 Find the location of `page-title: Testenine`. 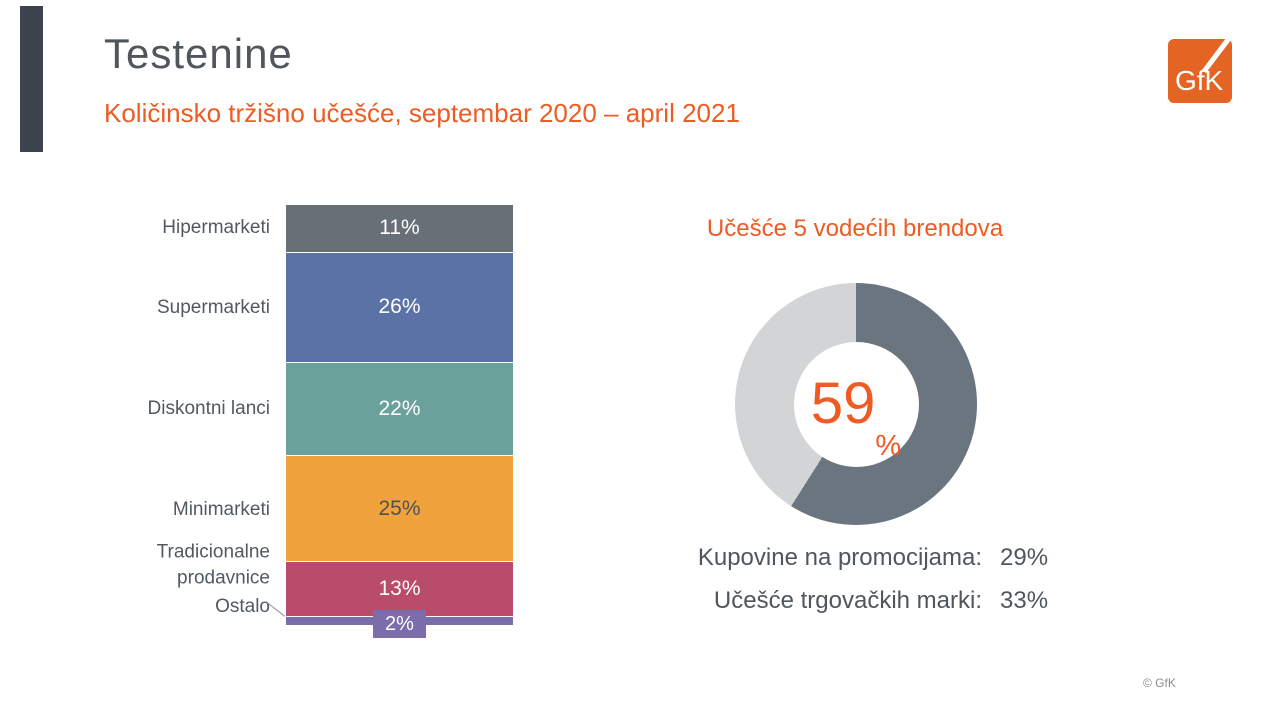

page-title: Testenine is located at coordinates (198, 53).